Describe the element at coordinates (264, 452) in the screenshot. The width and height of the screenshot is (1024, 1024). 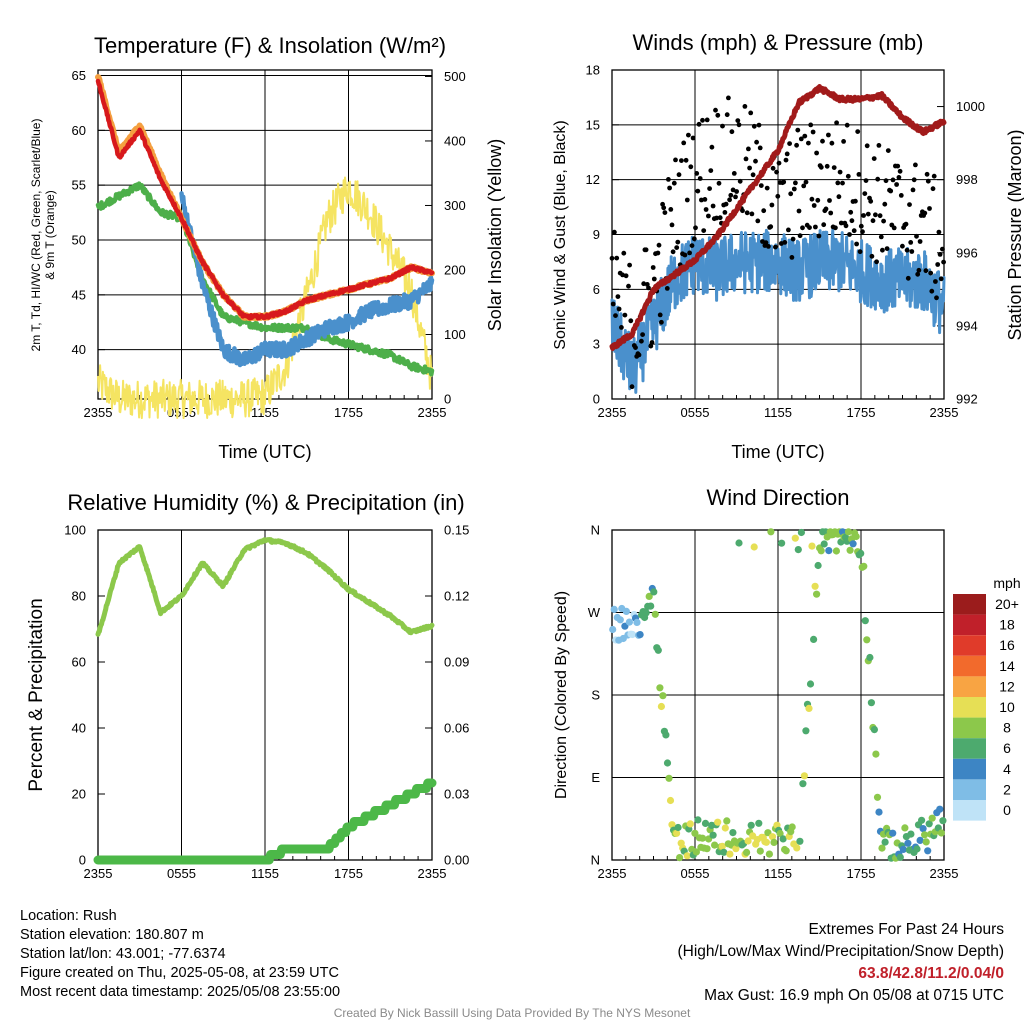
I see `temperature-xlabel: Time (UTC)` at that location.